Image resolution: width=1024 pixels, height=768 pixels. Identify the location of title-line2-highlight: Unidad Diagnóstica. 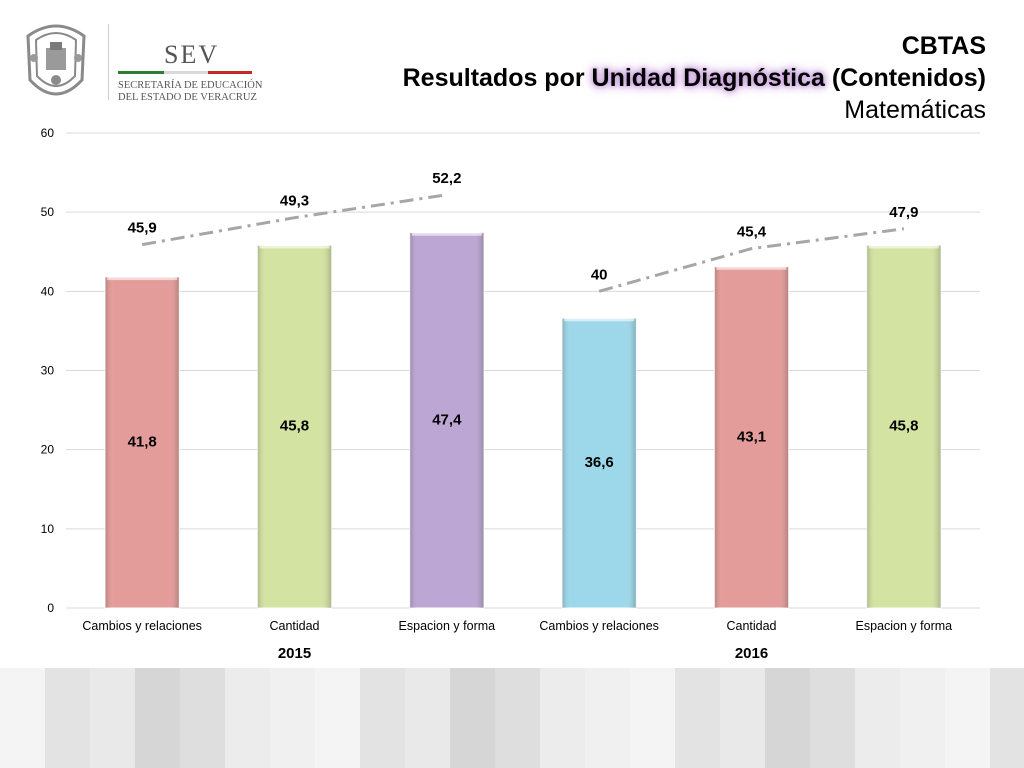
(708, 78).